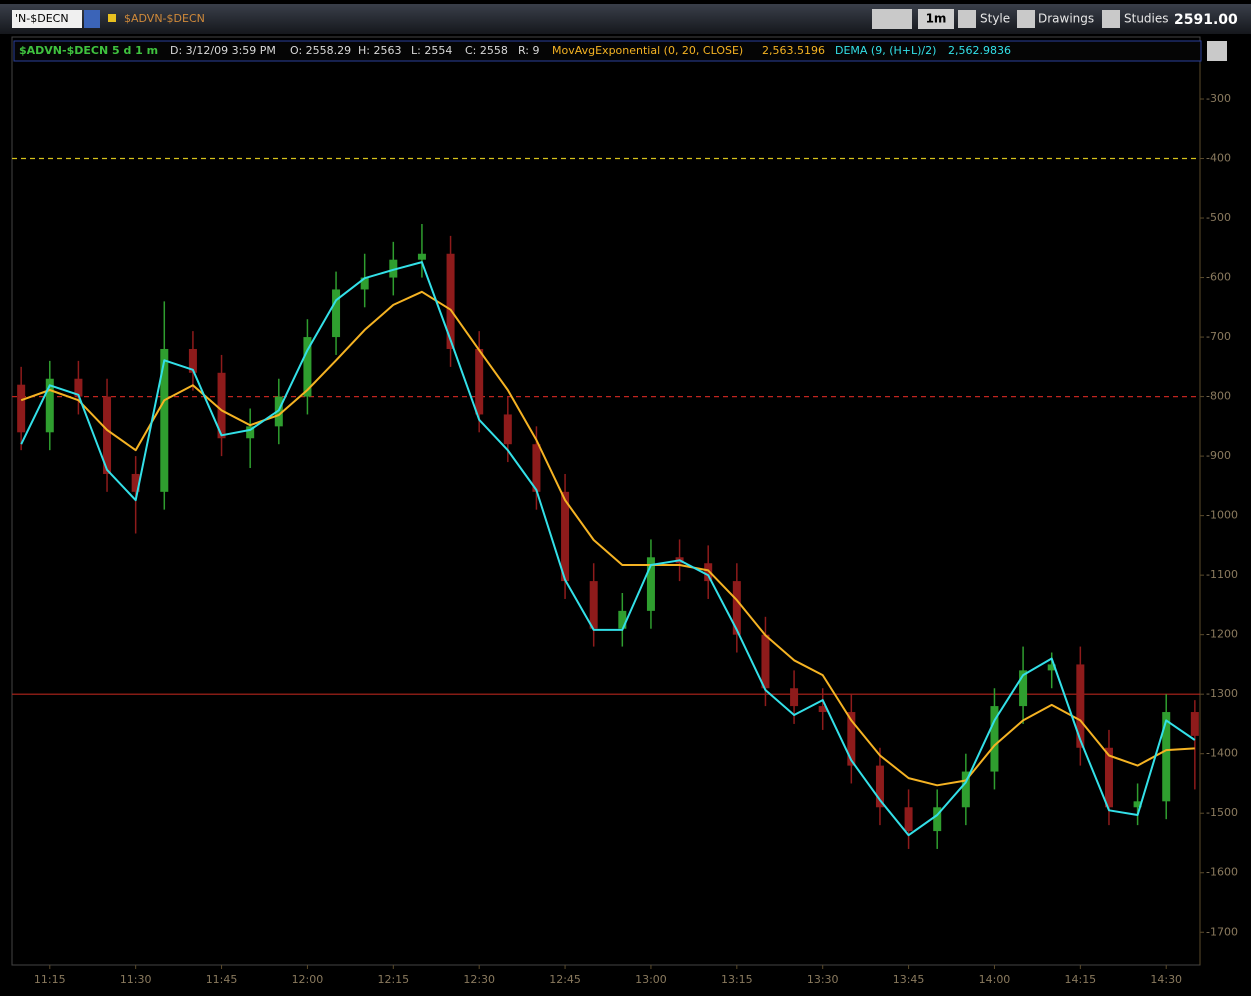 The width and height of the screenshot is (1251, 996). I want to click on aggregation-button, so click(936, 19).